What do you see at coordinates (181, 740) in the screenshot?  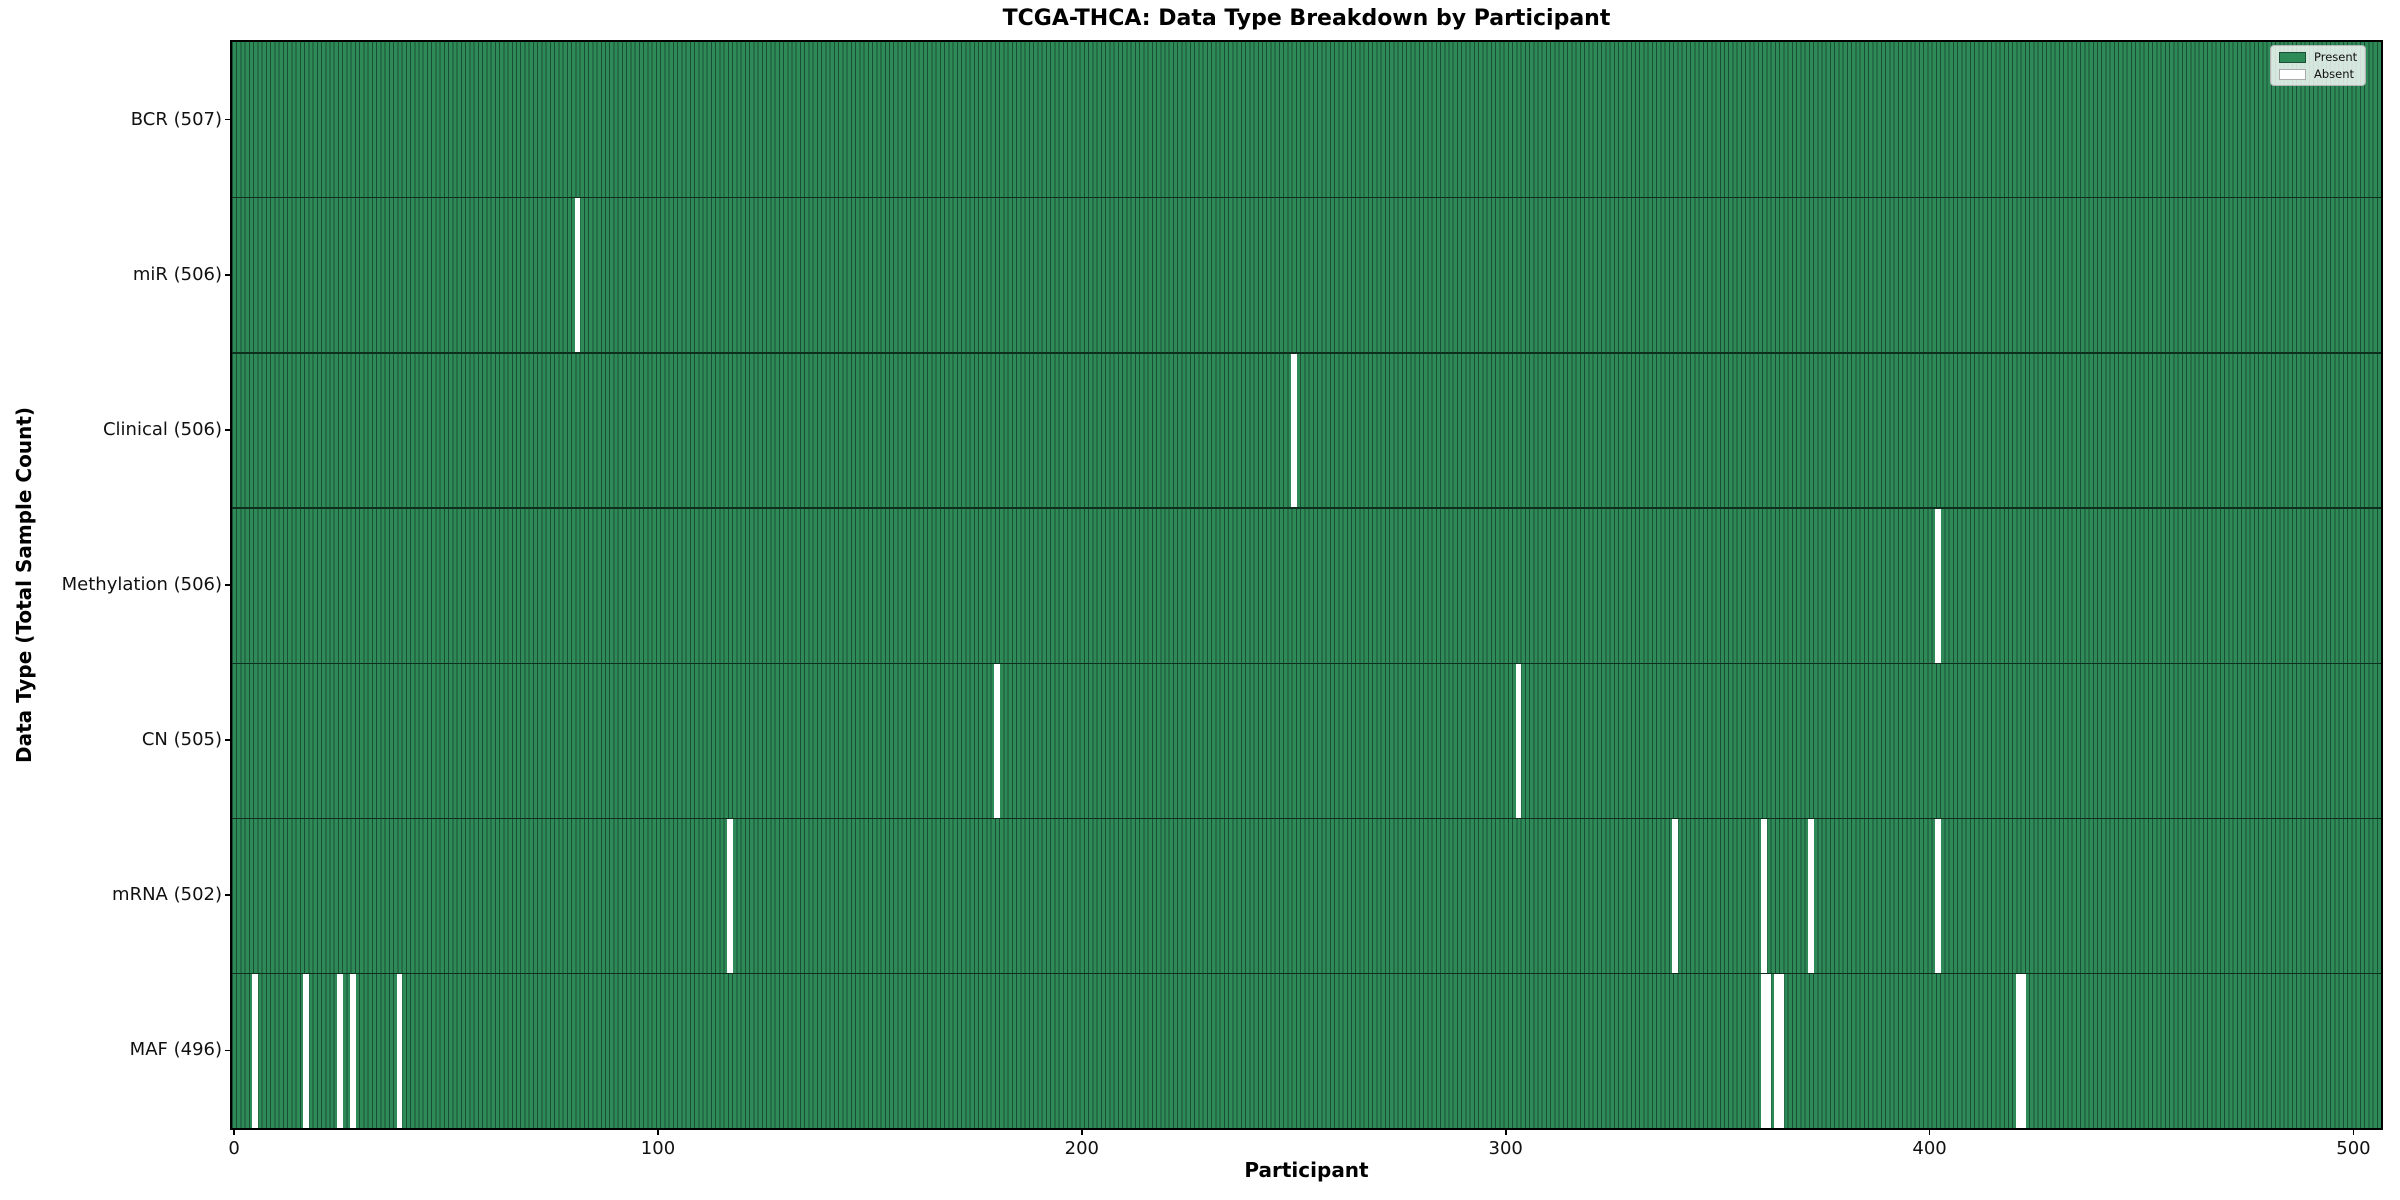 I see `y-tick-label-cn: CN (505)` at bounding box center [181, 740].